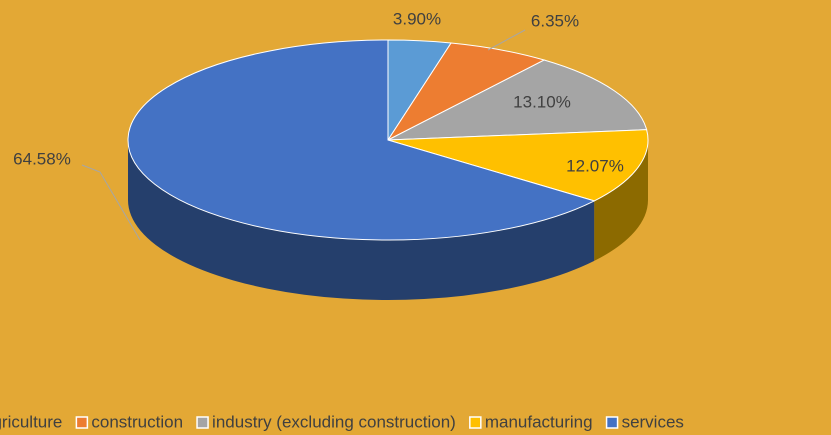  I want to click on legend-label: services, so click(653, 421).